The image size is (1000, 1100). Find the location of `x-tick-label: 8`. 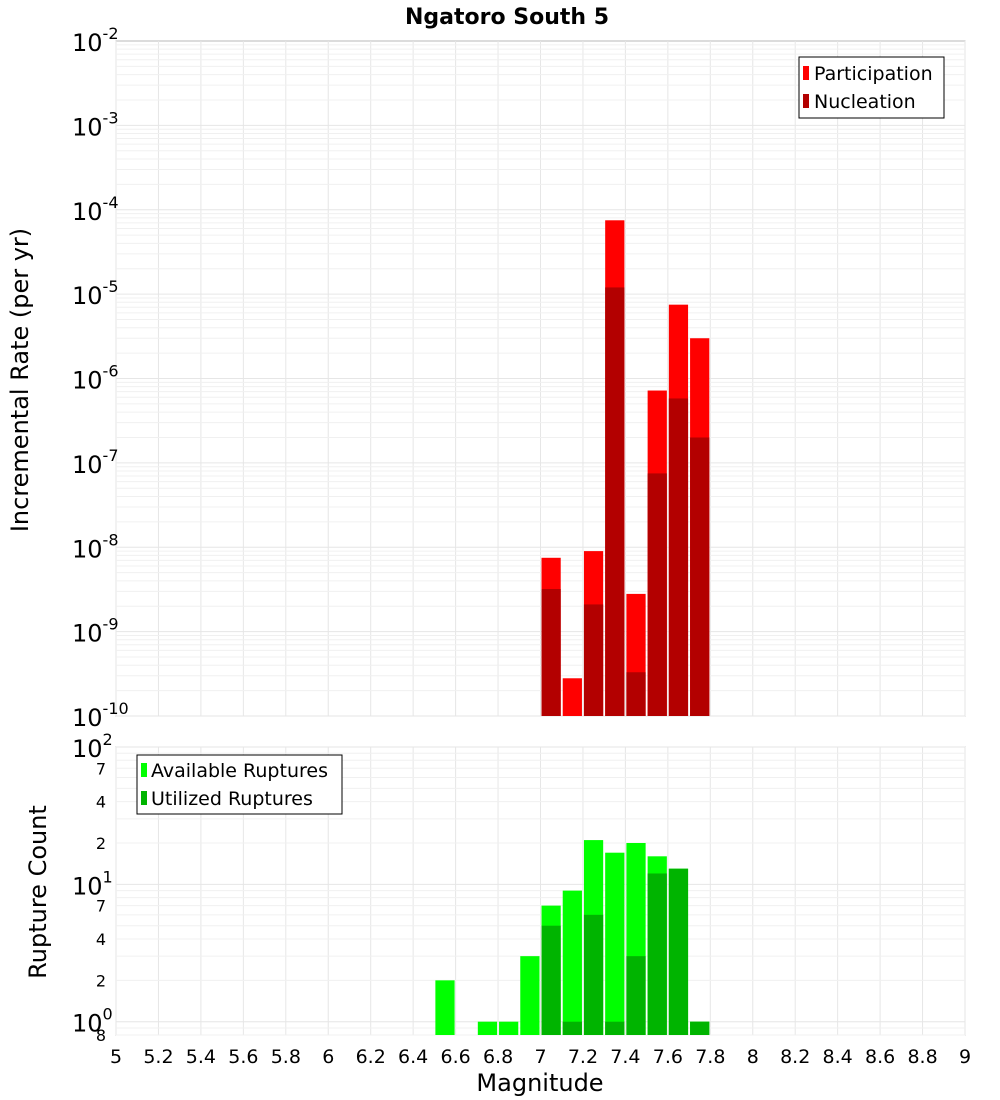

x-tick-label: 8 is located at coordinates (753, 1057).